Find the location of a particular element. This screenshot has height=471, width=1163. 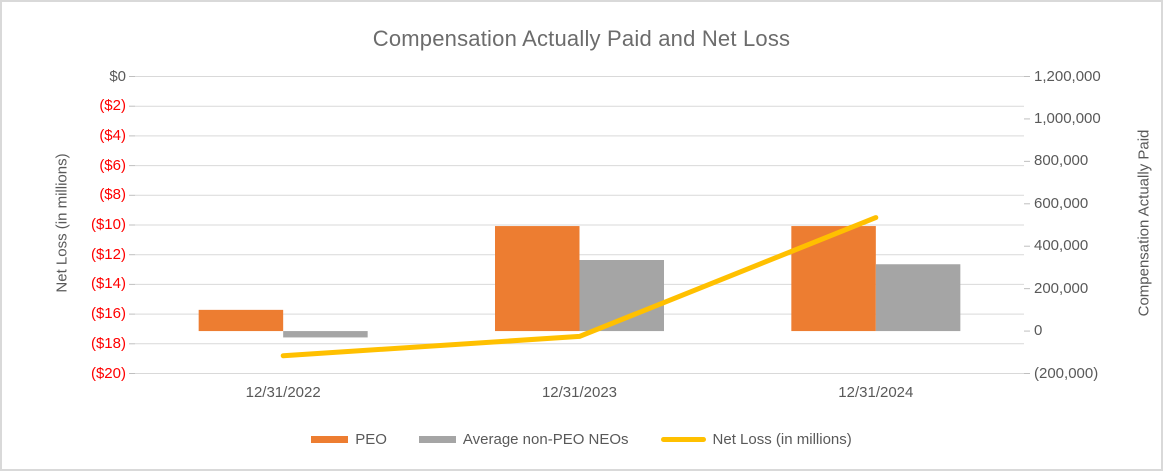

left-axis-tick-label: ($14) is located at coordinates (108, 284).